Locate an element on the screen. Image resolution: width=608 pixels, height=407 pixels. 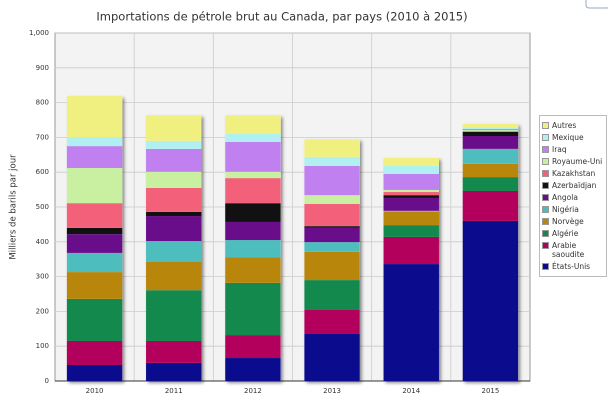
y-tick-label: 100 is located at coordinates (42, 346).